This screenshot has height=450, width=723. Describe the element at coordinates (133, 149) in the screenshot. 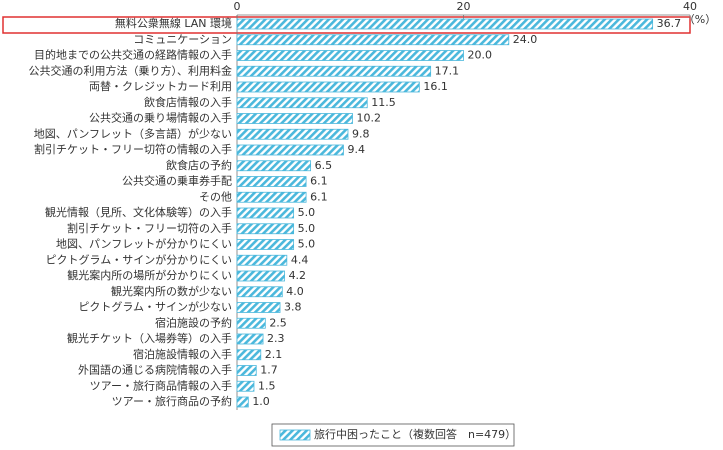

I see `y-tick-label: 割引チケット・フリー切符の情報の入手` at that location.